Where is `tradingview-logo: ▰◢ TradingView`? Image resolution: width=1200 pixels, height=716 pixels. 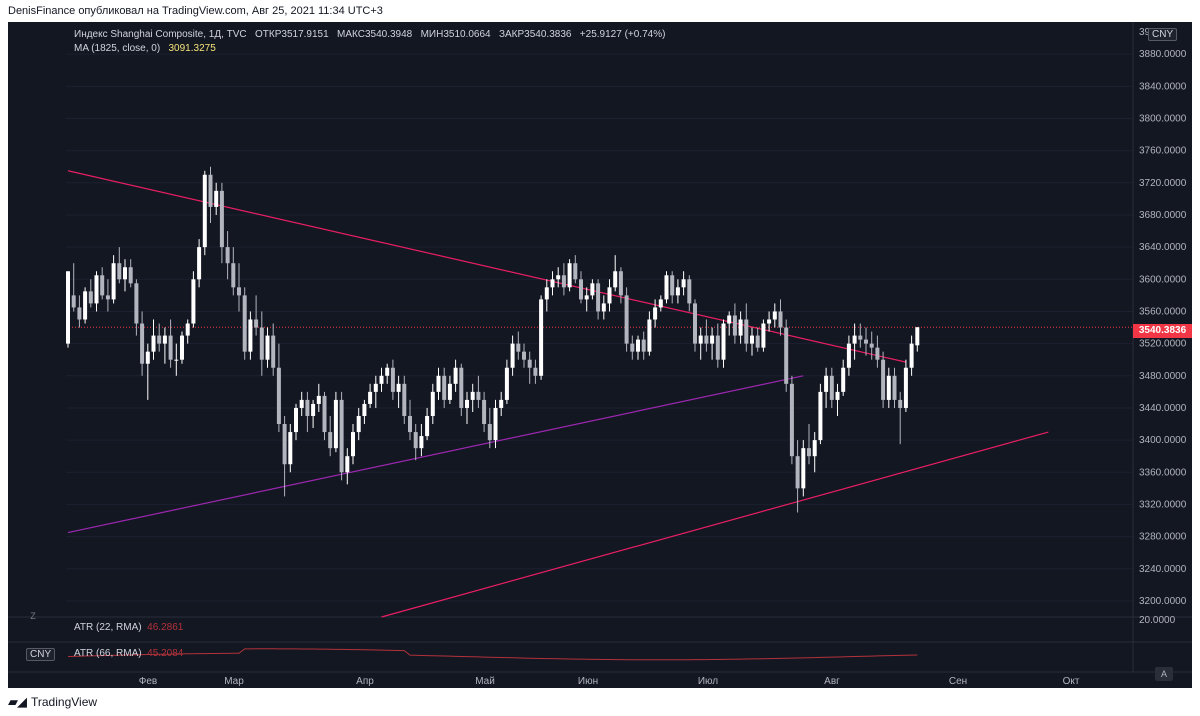
tradingview-logo: ▰◢ TradingView is located at coordinates (52, 702).